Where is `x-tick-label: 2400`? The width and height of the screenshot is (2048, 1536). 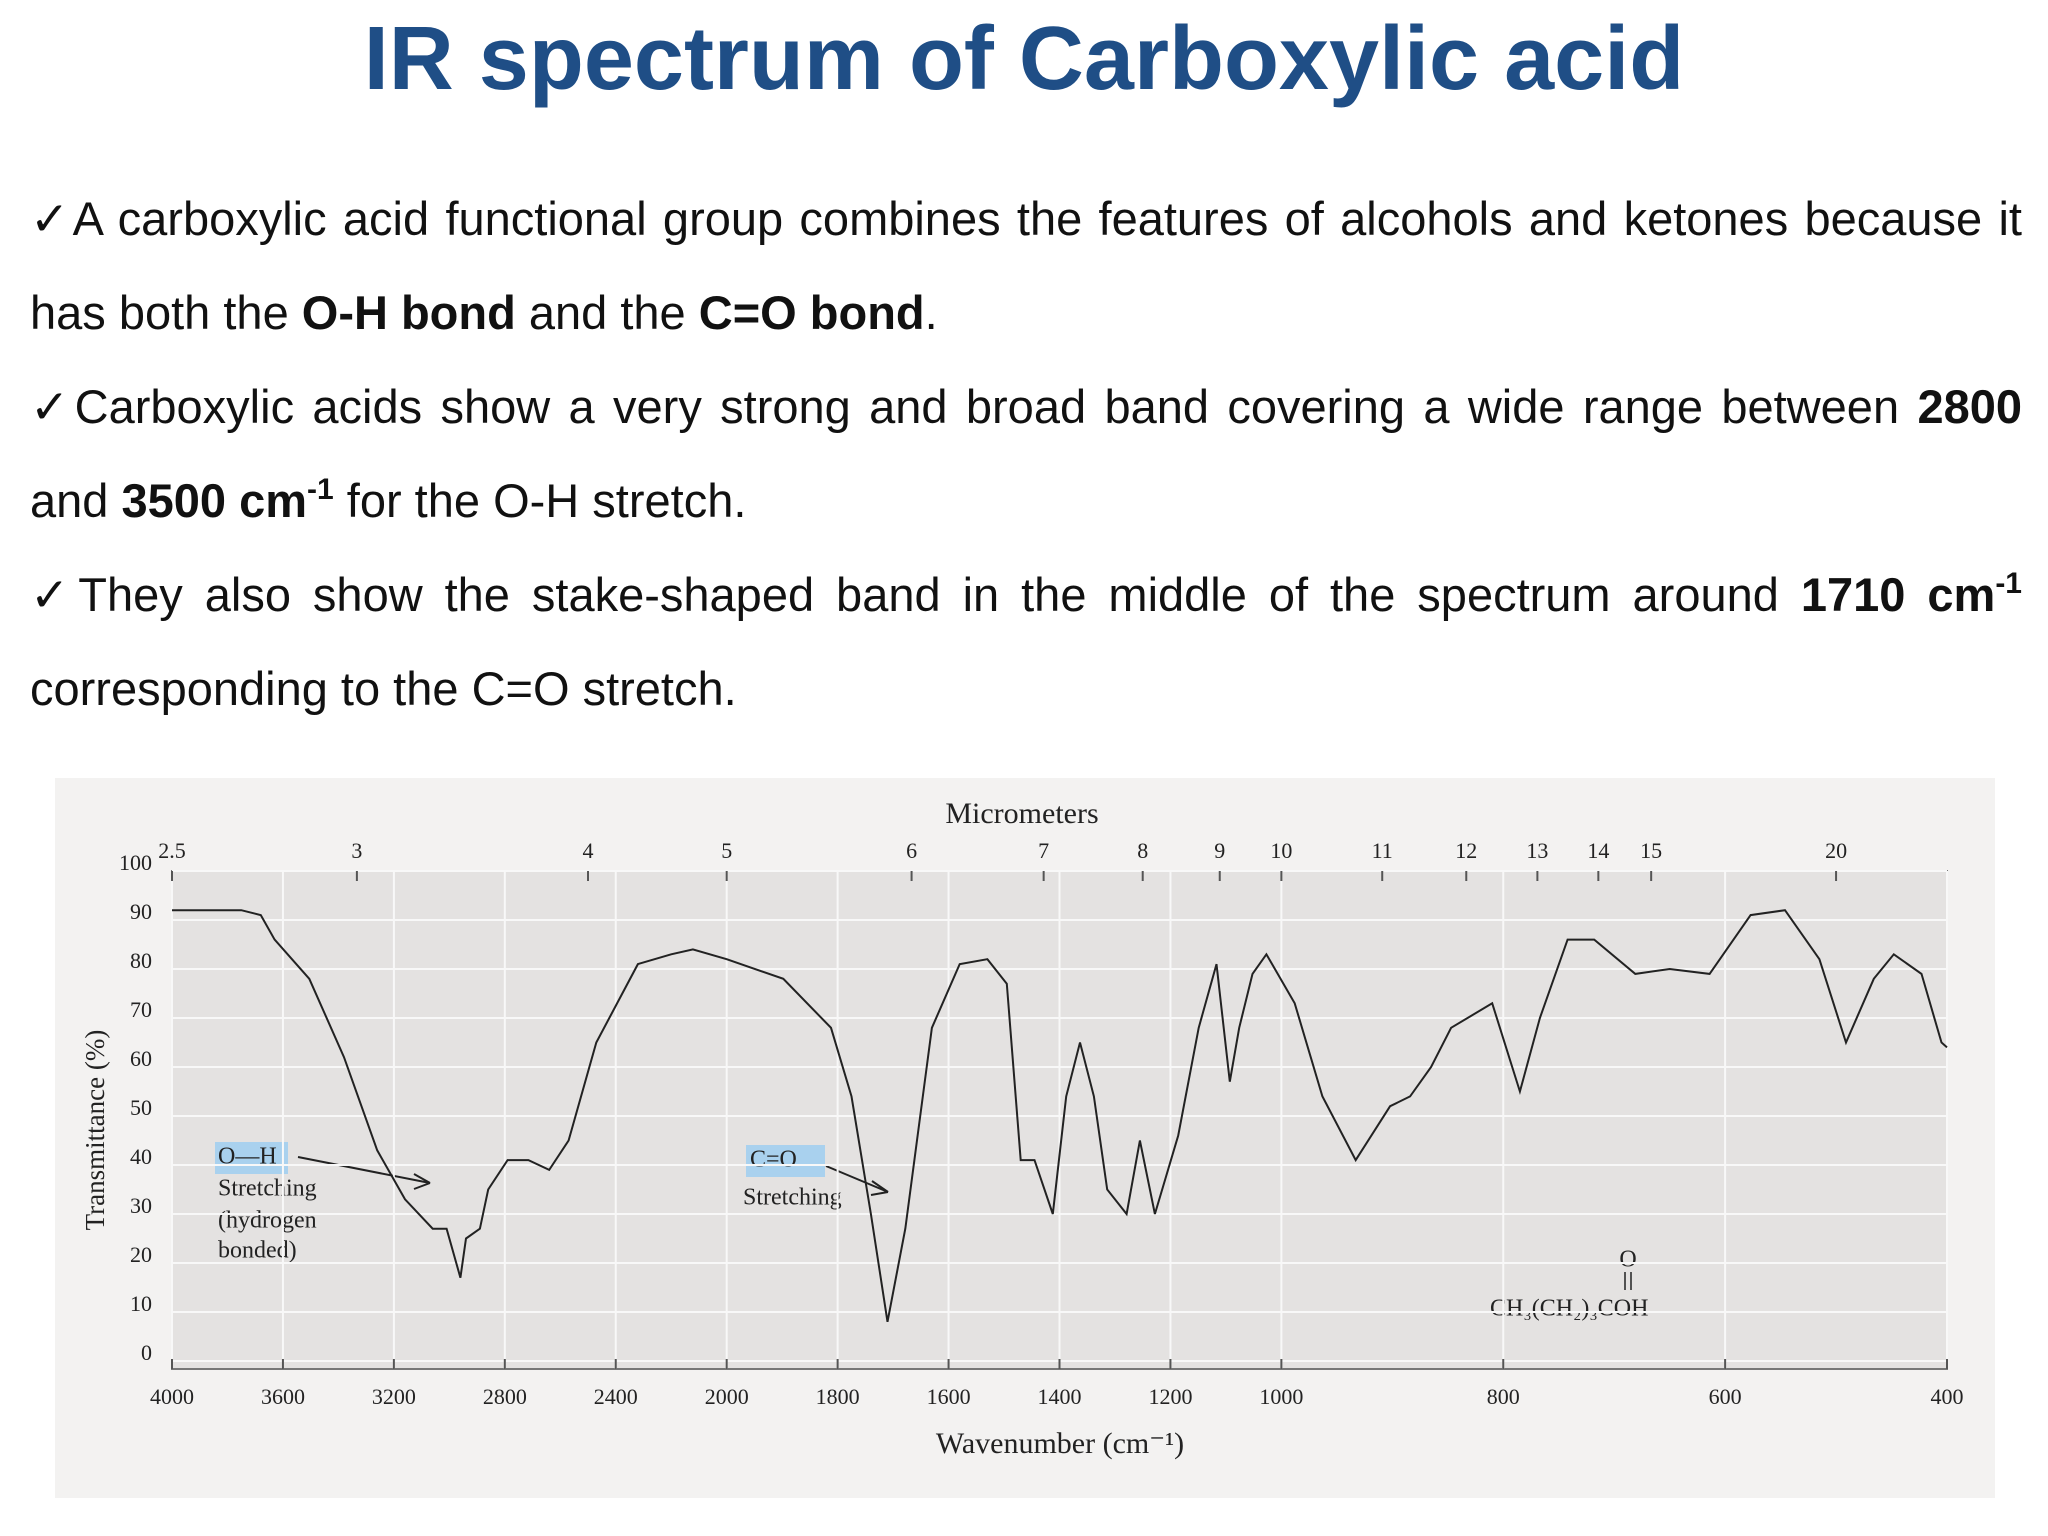 x-tick-label: 2400 is located at coordinates (616, 1396).